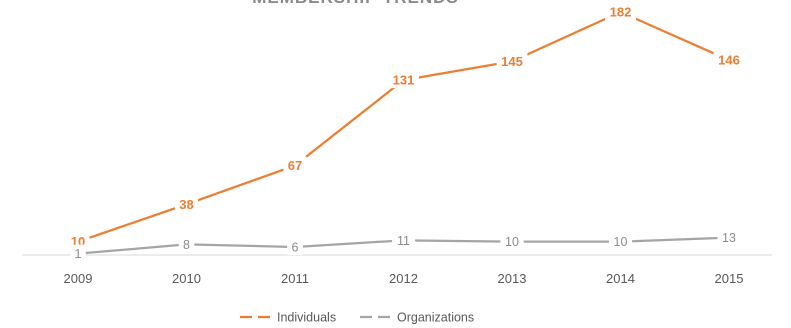 This screenshot has width=791, height=328. I want to click on data-label-individuals: 146, so click(729, 60).